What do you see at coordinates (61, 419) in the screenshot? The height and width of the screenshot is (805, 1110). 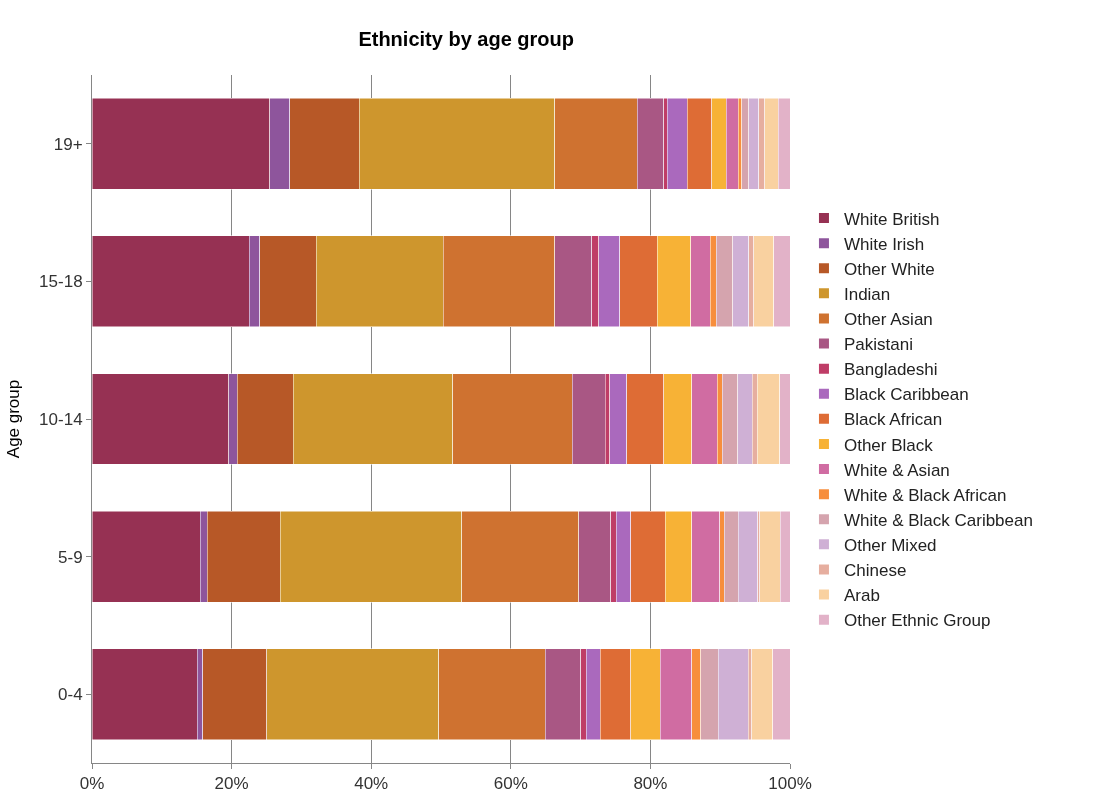 I see `y-tick-label: 10-14` at bounding box center [61, 419].